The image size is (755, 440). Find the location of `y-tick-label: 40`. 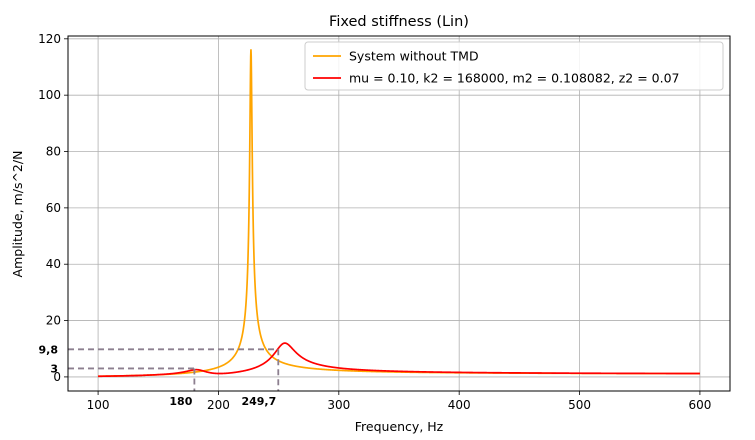

y-tick-label: 40 is located at coordinates (53, 264).